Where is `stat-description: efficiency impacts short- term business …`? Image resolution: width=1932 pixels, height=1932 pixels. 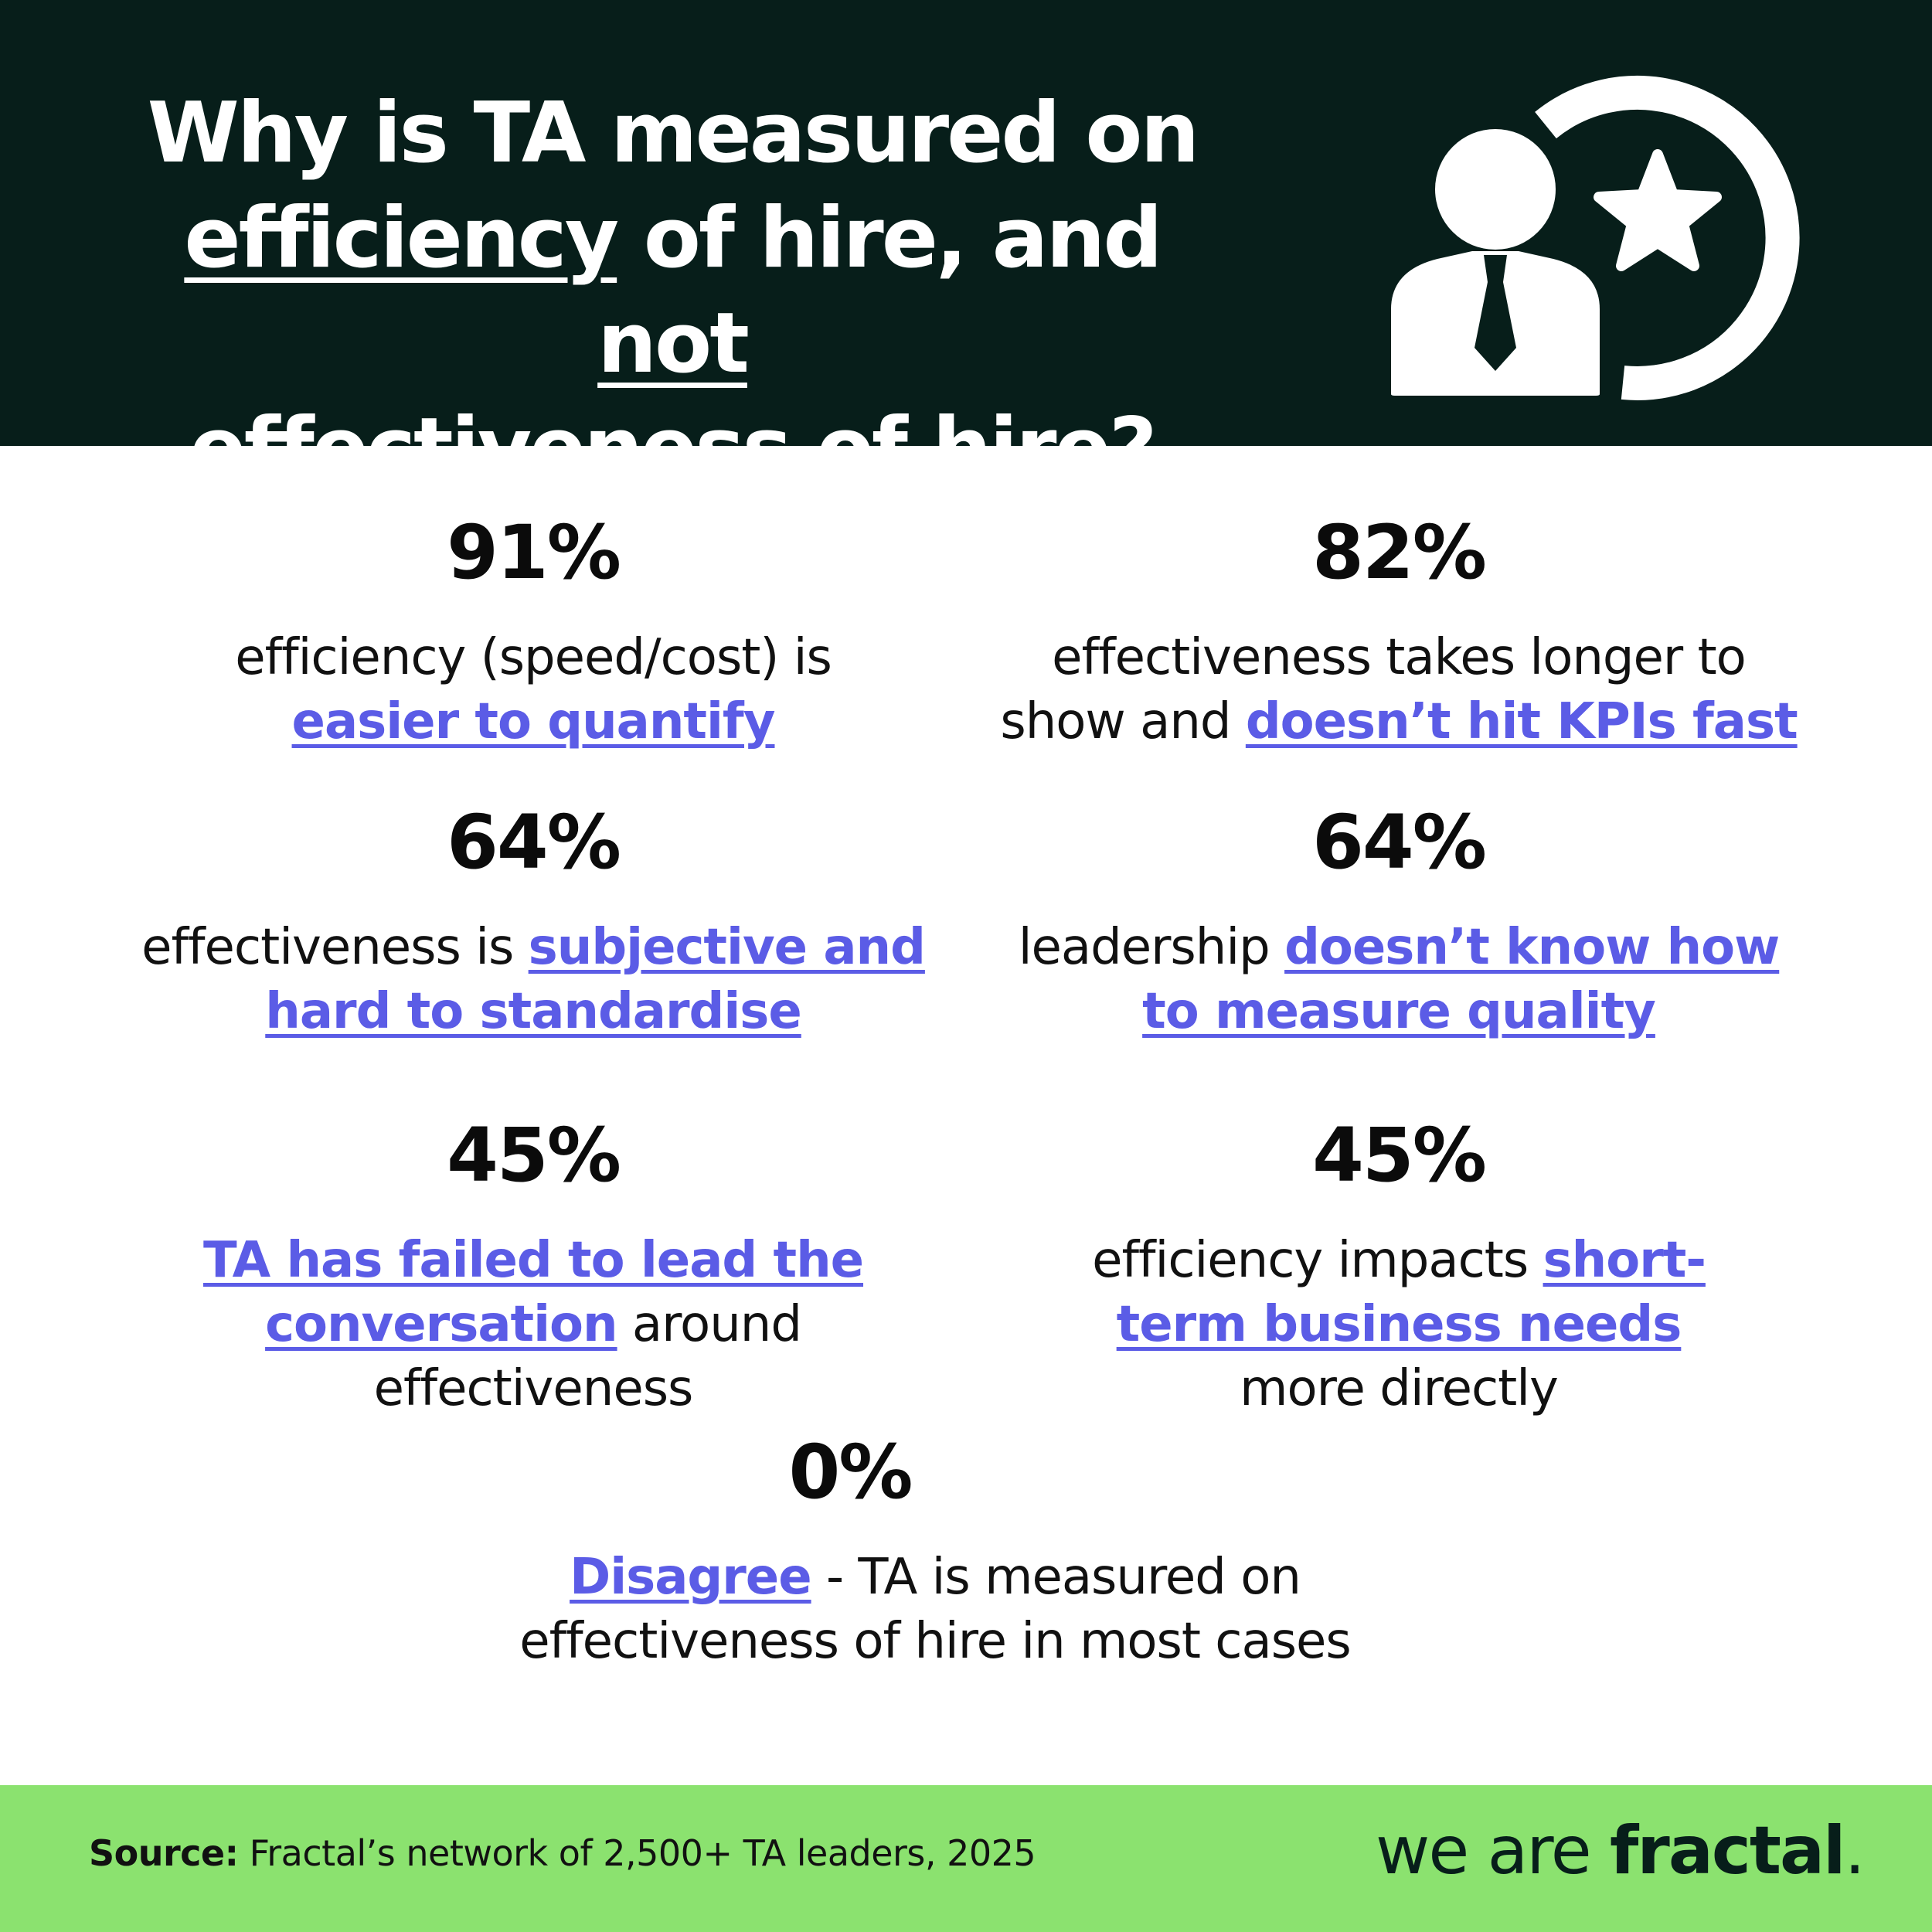 stat-description: efficiency impacts short- term business … is located at coordinates (1399, 1325).